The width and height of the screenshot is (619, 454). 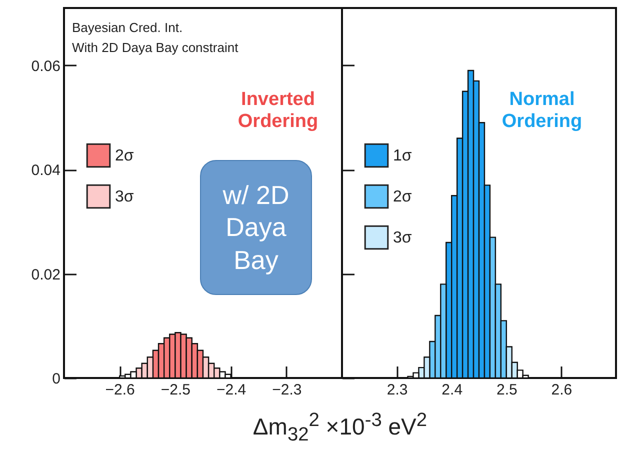 What do you see at coordinates (45, 275) in the screenshot?
I see `y-tick-label: 0.02` at bounding box center [45, 275].